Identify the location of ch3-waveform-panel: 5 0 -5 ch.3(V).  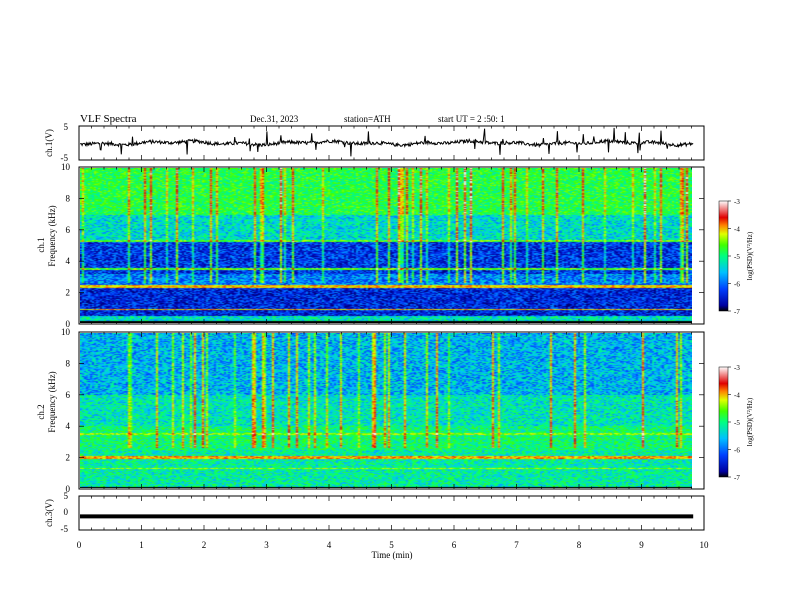
(374, 512).